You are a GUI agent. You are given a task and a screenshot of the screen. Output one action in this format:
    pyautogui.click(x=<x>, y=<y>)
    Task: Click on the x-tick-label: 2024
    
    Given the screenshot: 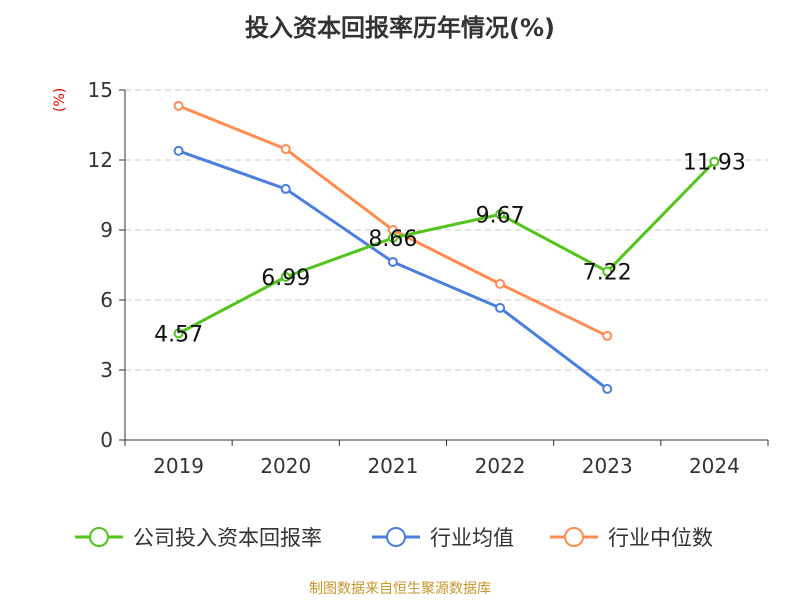 What is the action you would take?
    pyautogui.click(x=714, y=466)
    